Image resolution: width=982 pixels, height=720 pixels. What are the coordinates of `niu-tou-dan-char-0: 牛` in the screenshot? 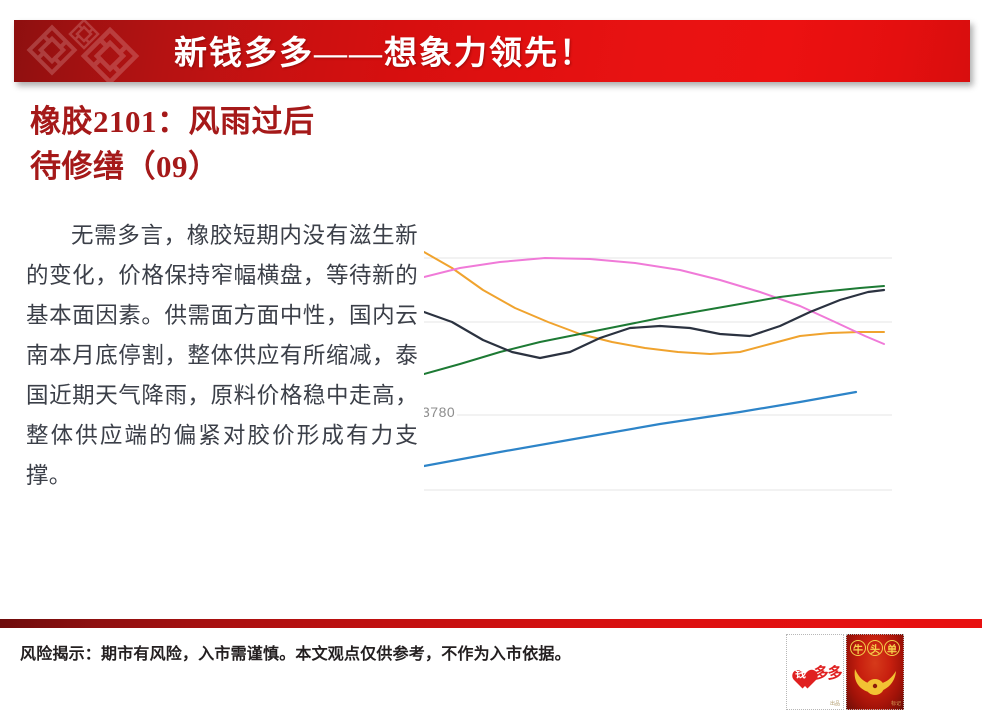 It's located at (858, 648).